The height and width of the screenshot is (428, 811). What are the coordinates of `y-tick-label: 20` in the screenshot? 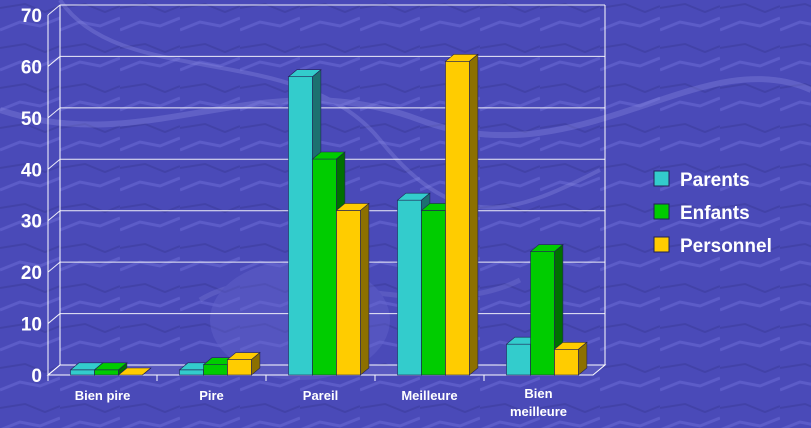 It's located at (31, 273).